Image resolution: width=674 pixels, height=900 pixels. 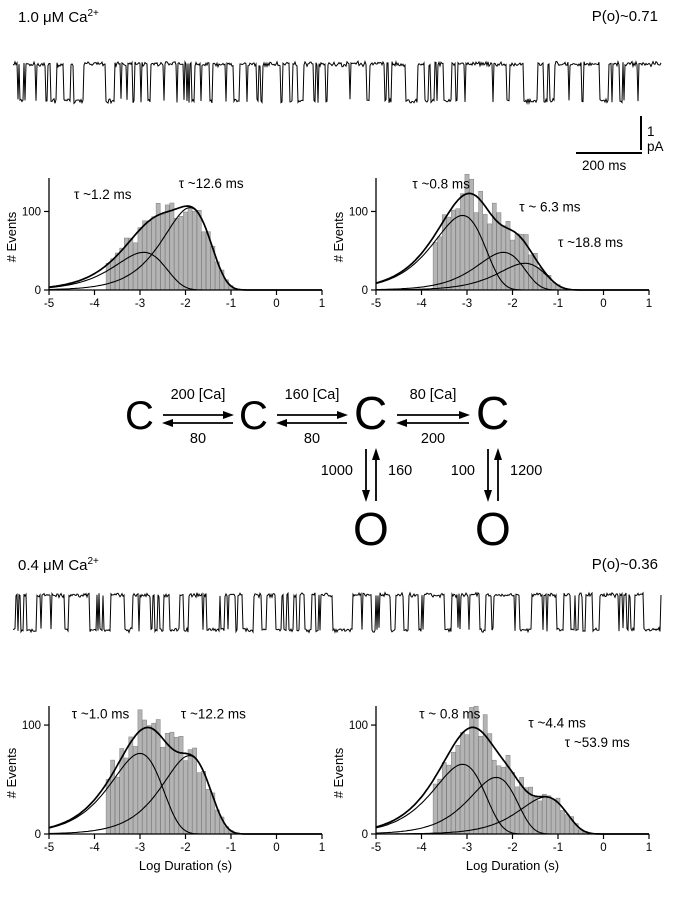 I want to click on tau-annotation: τ ~12.2 ms, so click(x=213, y=714).